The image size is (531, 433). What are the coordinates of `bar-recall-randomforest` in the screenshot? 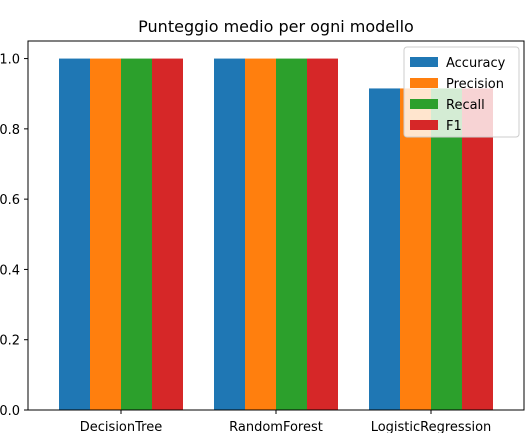 It's located at (291, 234).